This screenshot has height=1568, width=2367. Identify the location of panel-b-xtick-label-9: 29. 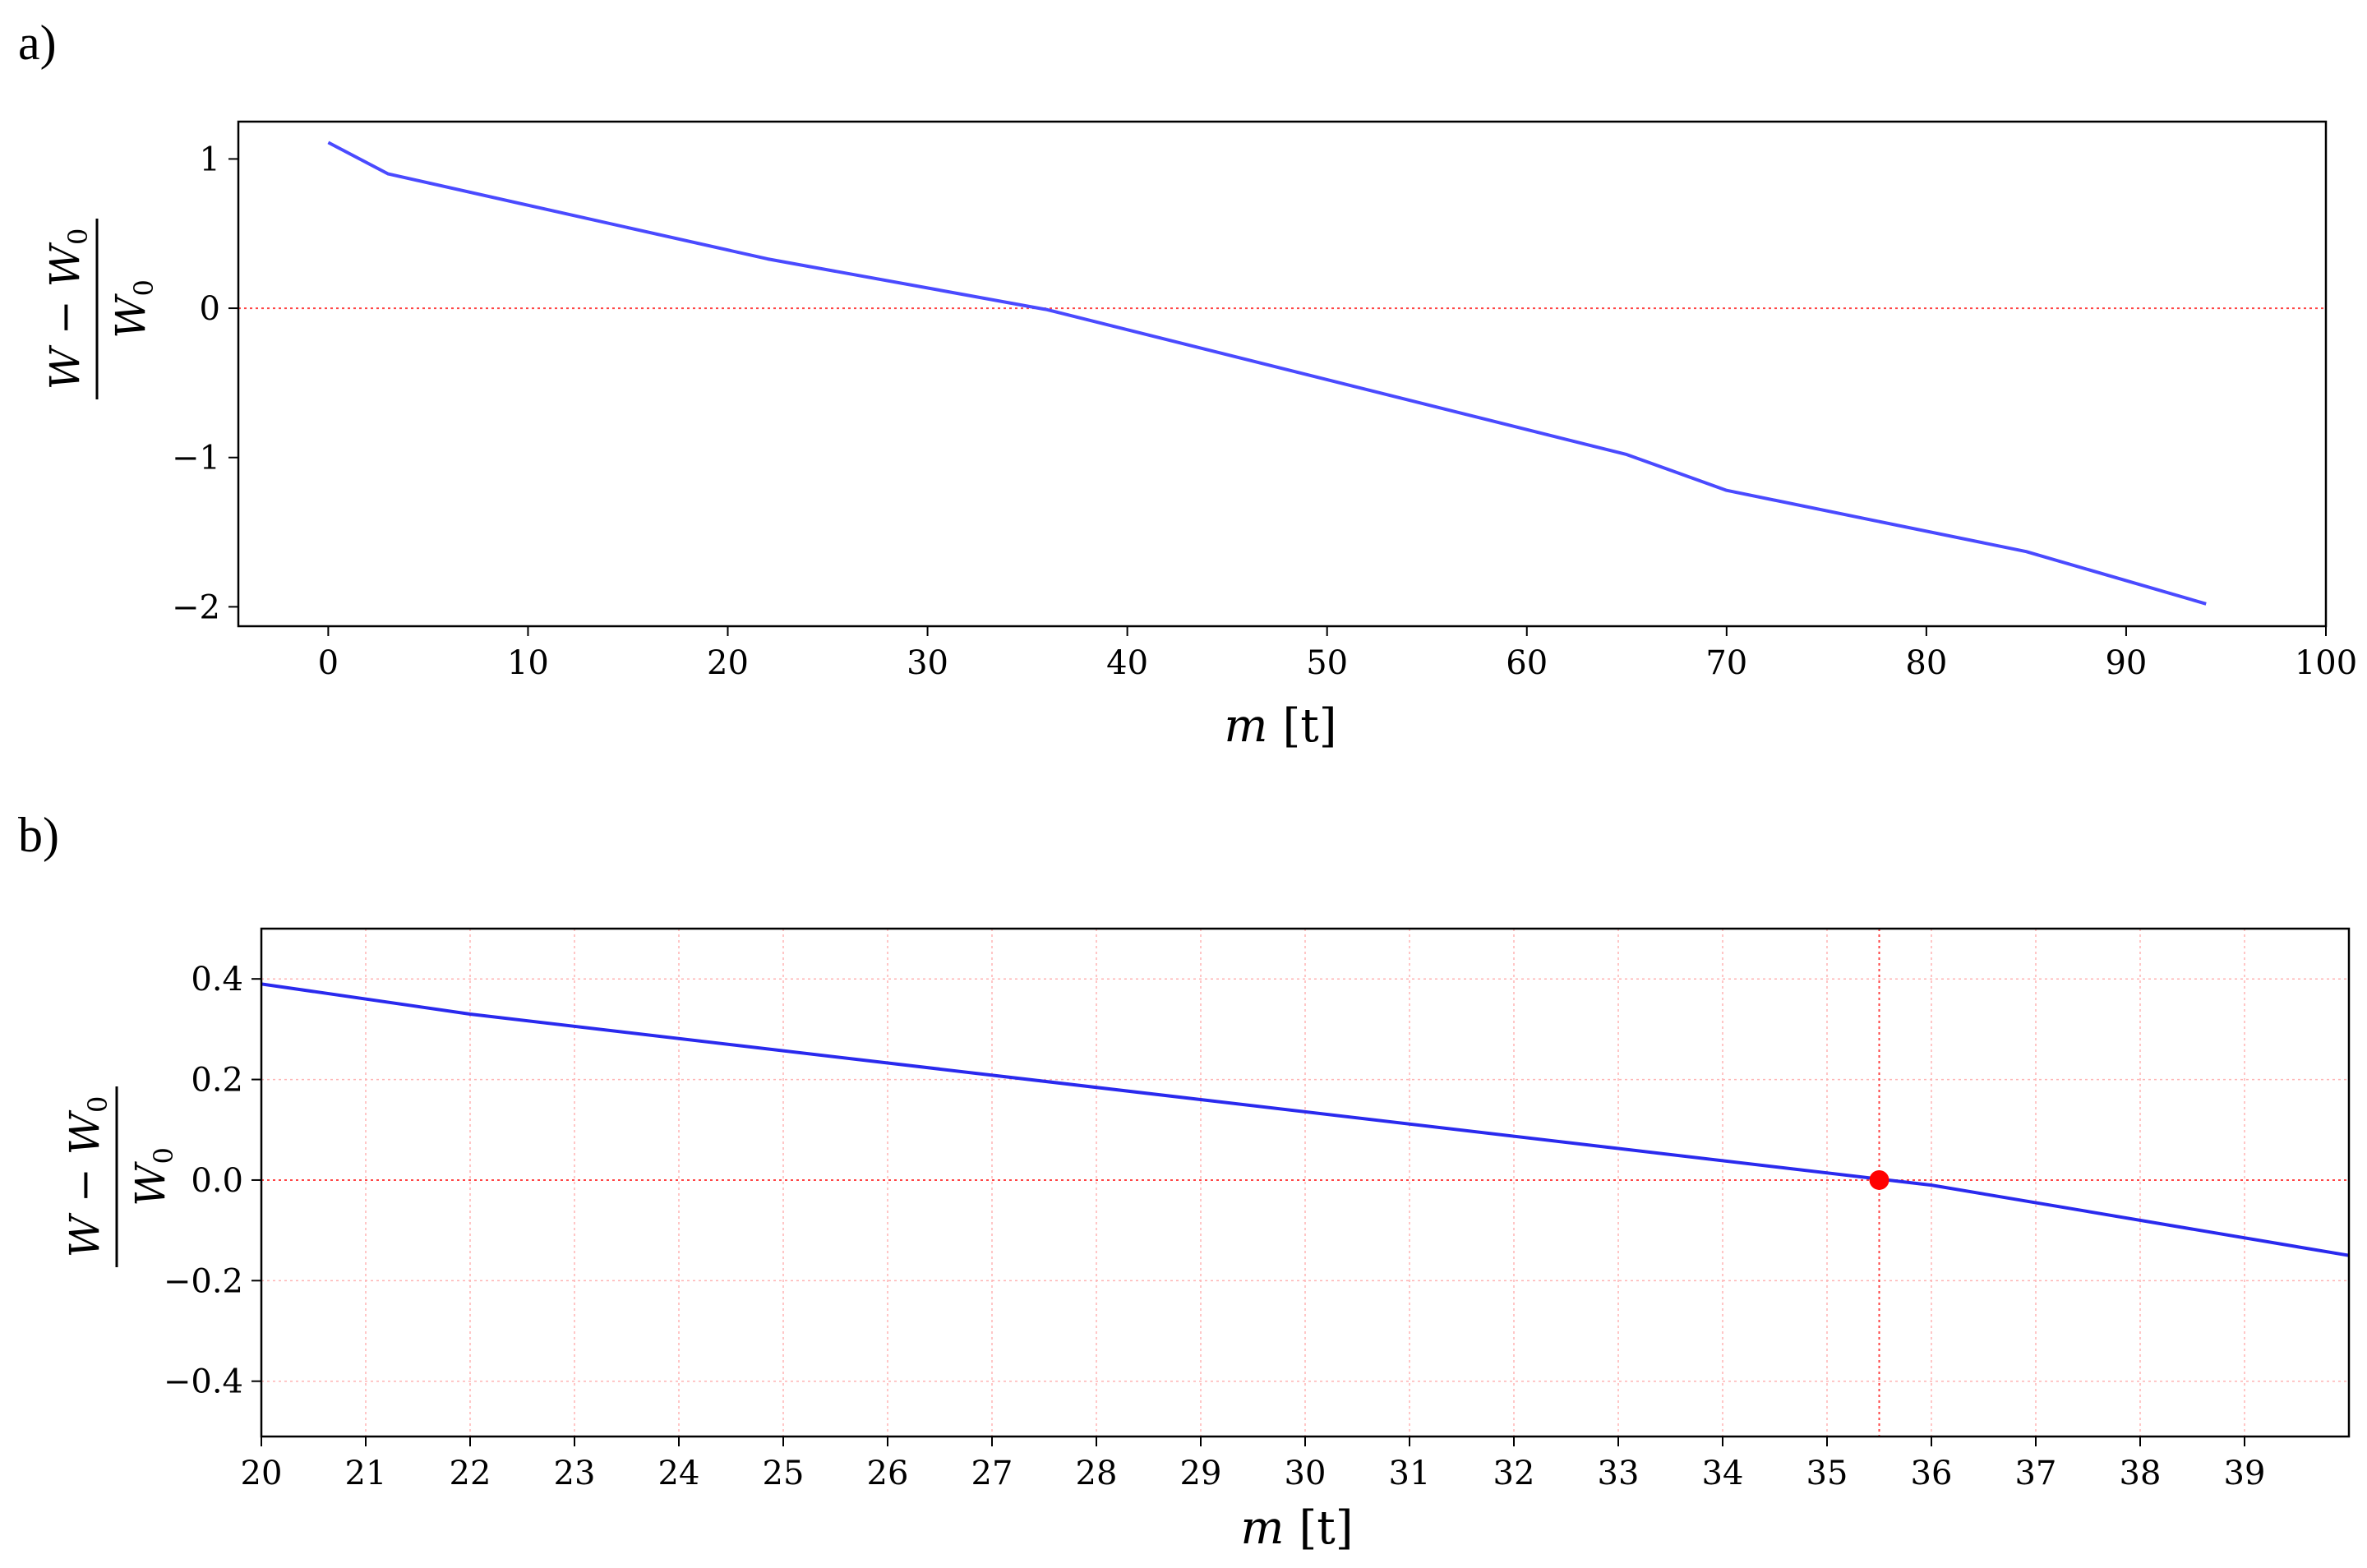
(1201, 1473).